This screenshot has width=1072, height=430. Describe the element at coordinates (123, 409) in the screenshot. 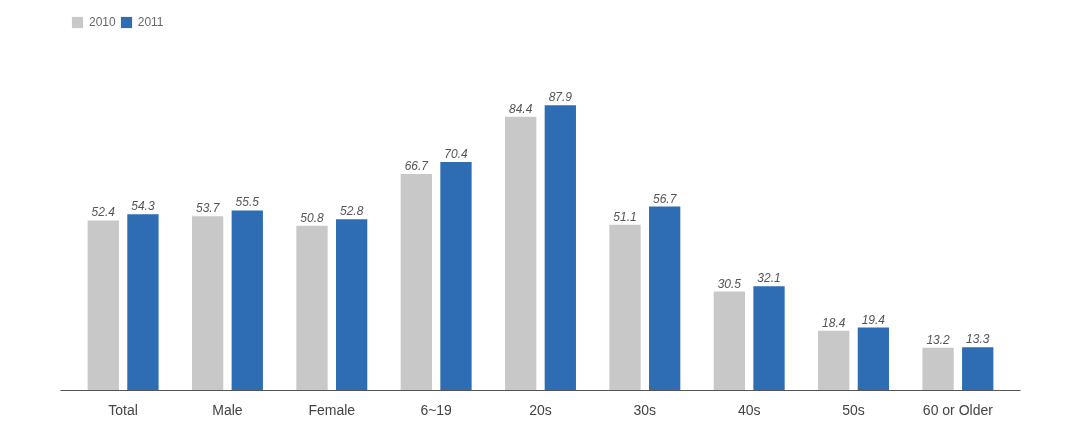

I see `x-tick-label: Total` at that location.